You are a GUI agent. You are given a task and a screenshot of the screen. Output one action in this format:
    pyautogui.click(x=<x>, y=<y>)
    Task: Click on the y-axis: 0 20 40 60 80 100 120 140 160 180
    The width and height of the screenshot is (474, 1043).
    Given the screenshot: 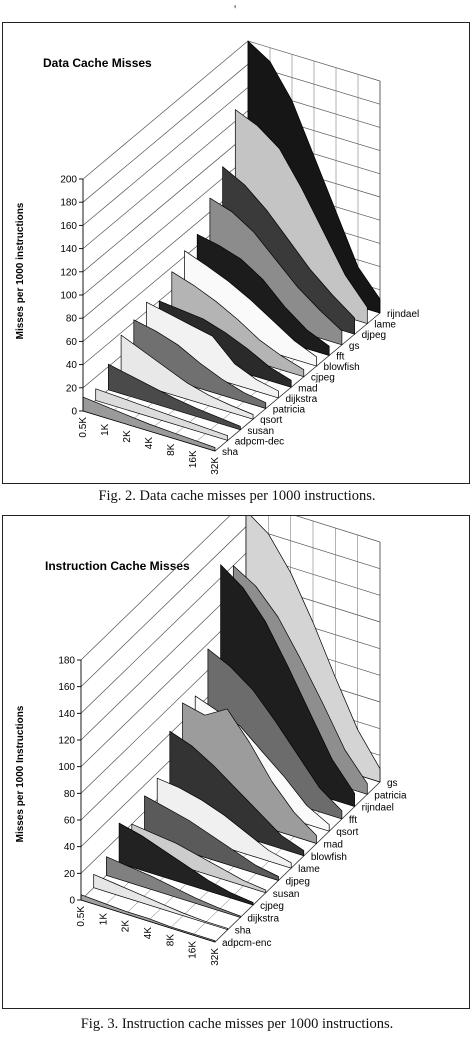 What is the action you would take?
    pyautogui.click(x=70, y=781)
    